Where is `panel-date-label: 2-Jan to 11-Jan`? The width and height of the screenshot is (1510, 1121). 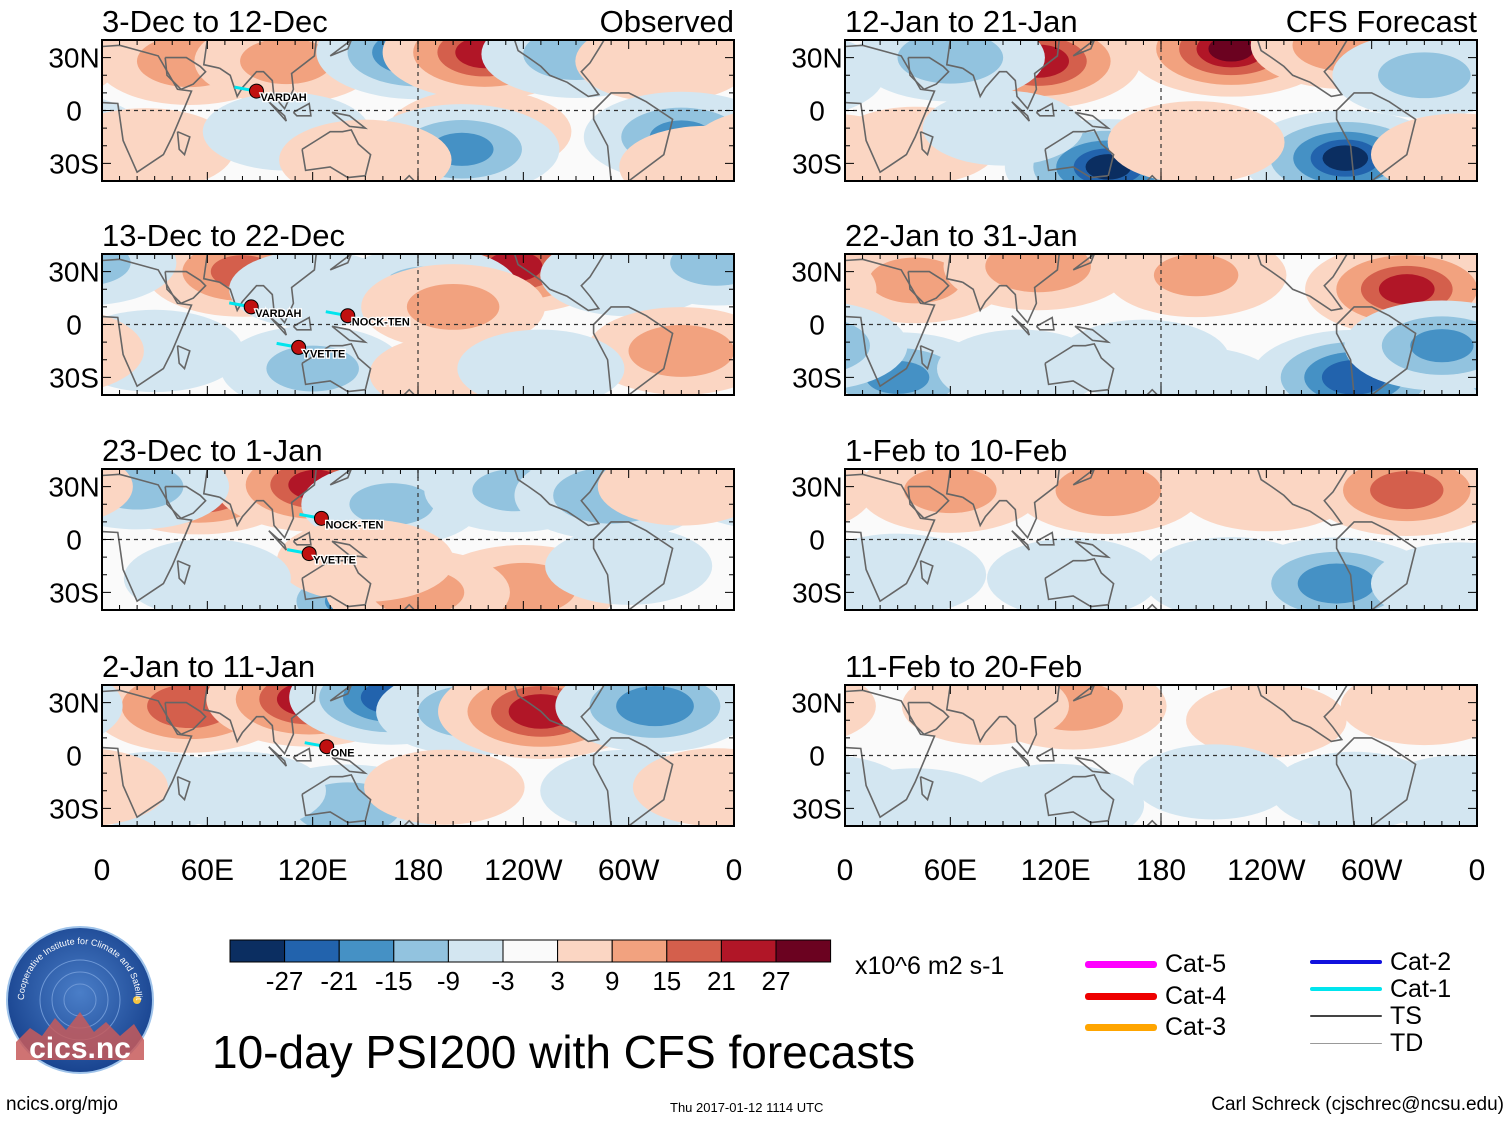 panel-date-label: 2-Jan to 11-Jan is located at coordinates (208, 666).